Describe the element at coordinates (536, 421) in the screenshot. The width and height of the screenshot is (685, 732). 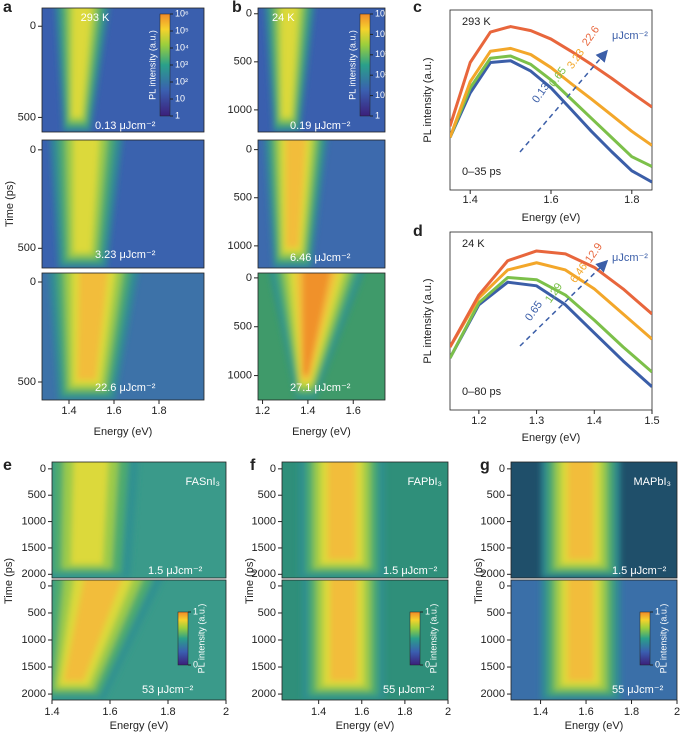
I see `x-tick-label: 1.3` at that location.